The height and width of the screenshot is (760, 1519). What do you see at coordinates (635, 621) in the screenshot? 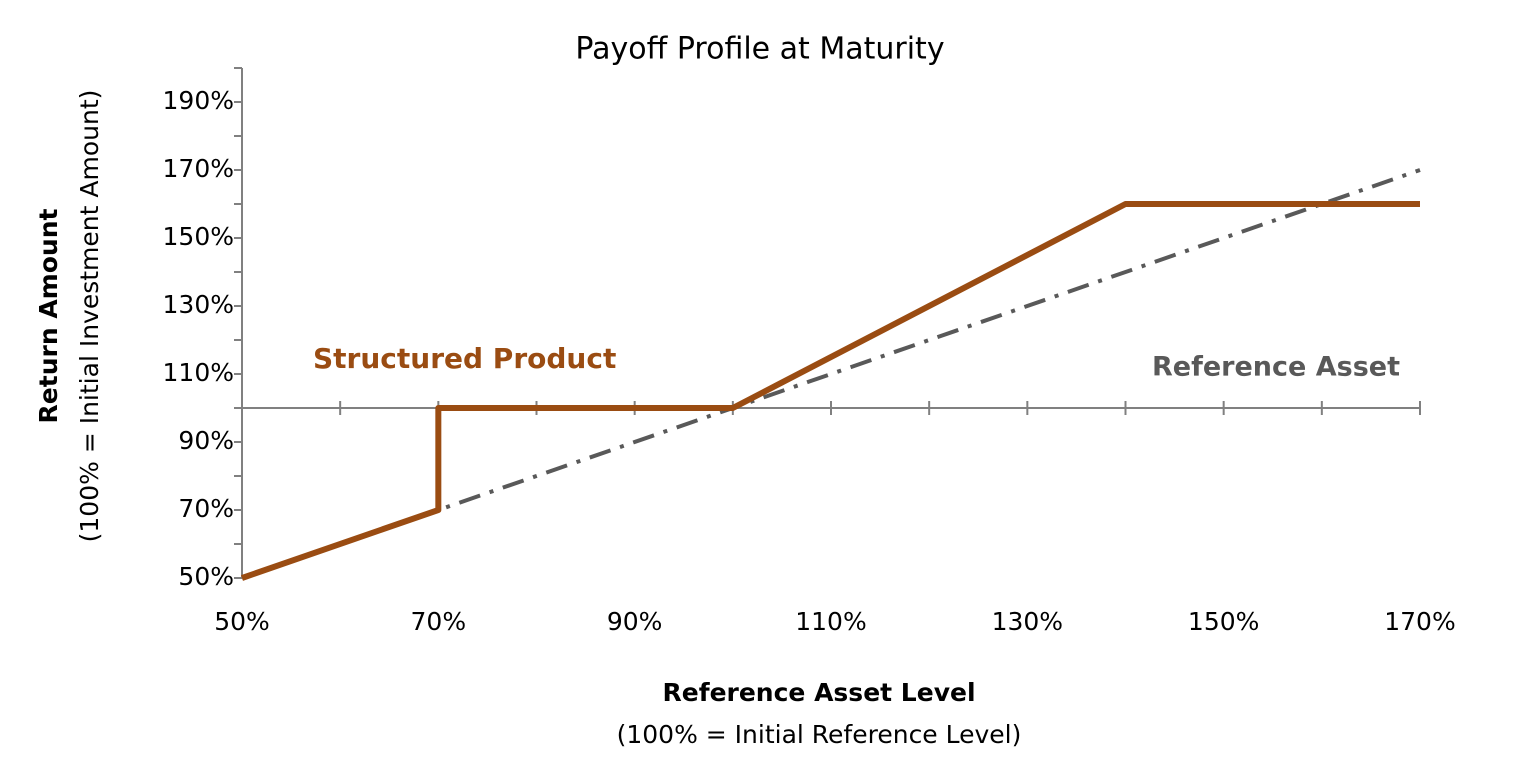
I see `x-tick-label: 90%` at bounding box center [635, 621].